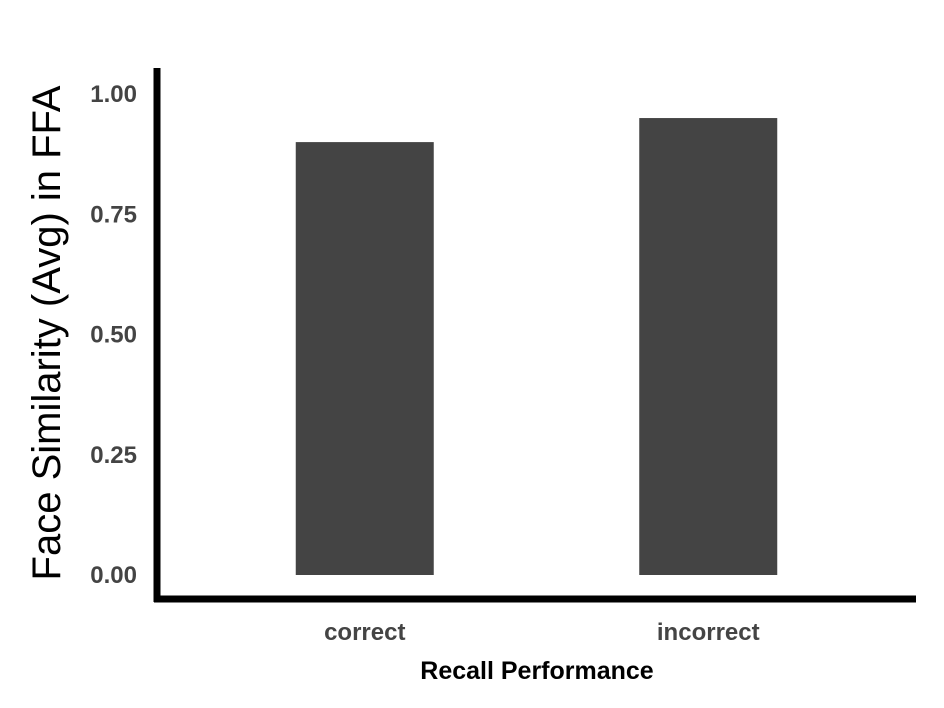 Image resolution: width=944 pixels, height=708 pixels. I want to click on x-tick-labels: correct incorrect, so click(542, 632).